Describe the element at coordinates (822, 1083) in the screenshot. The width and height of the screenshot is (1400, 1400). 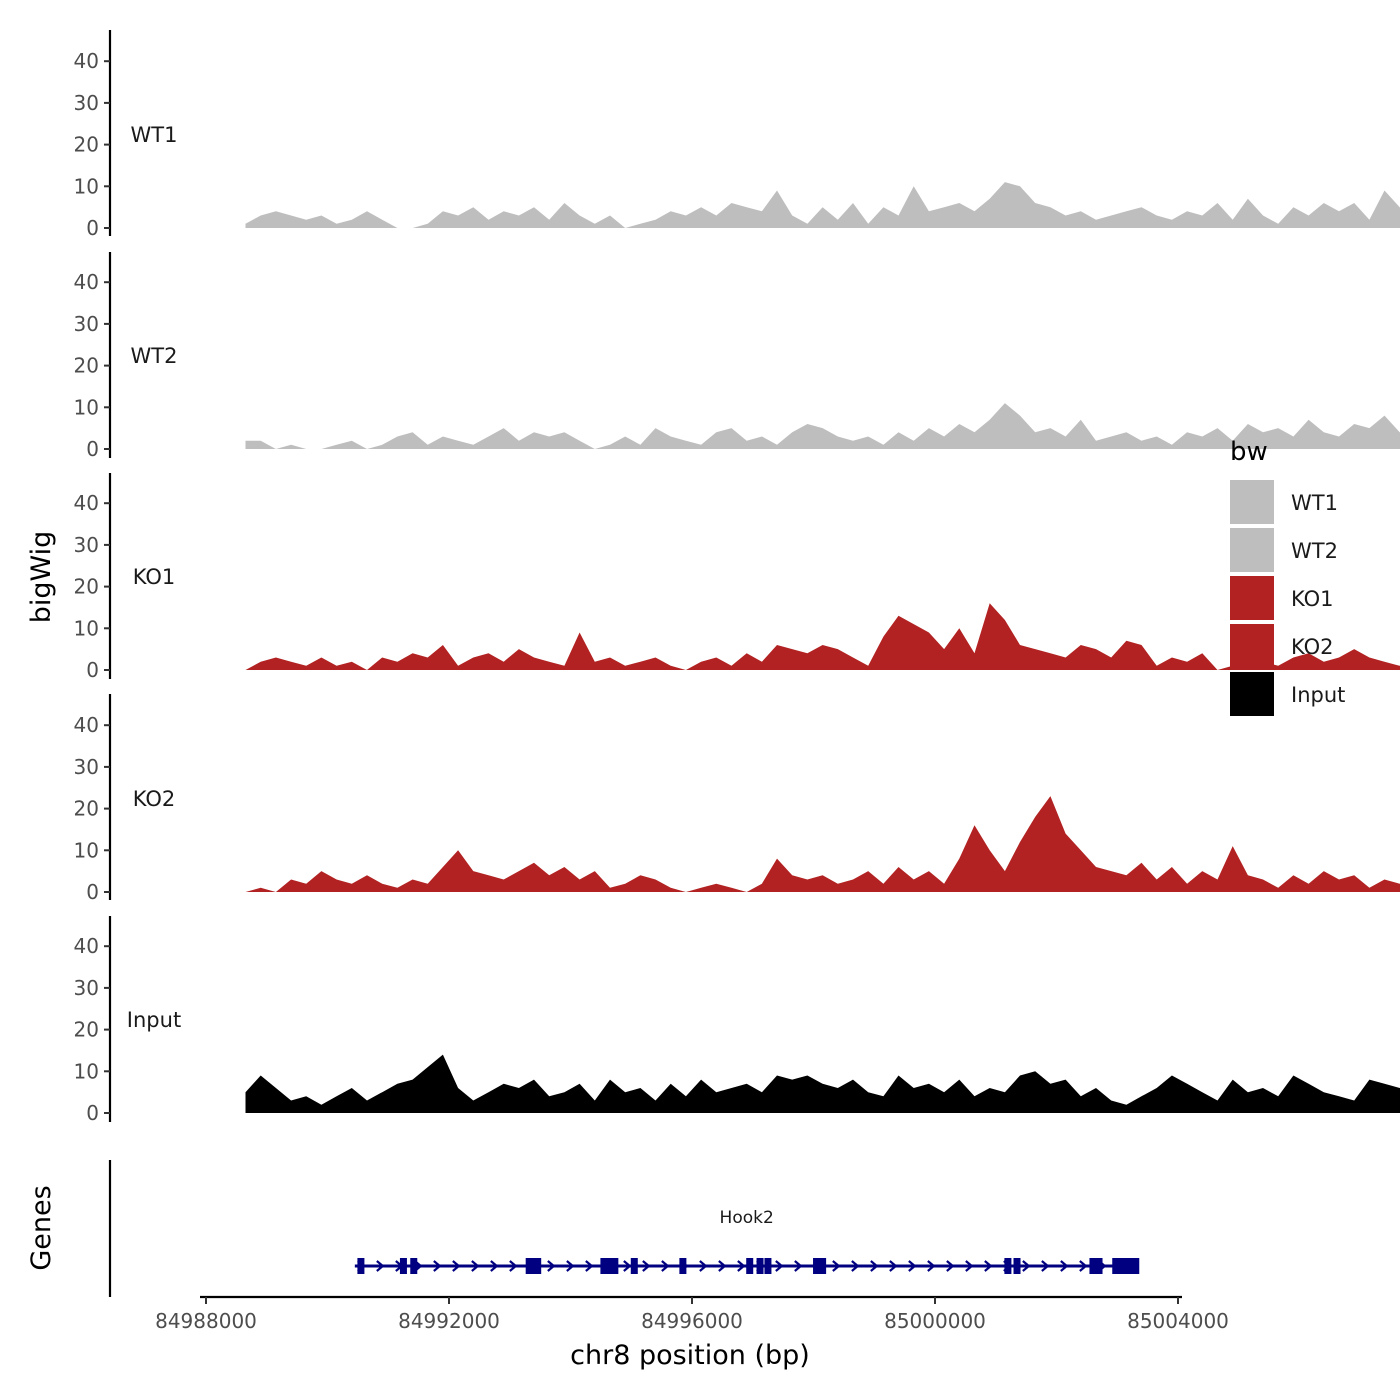
I see `signal-area-input` at that location.